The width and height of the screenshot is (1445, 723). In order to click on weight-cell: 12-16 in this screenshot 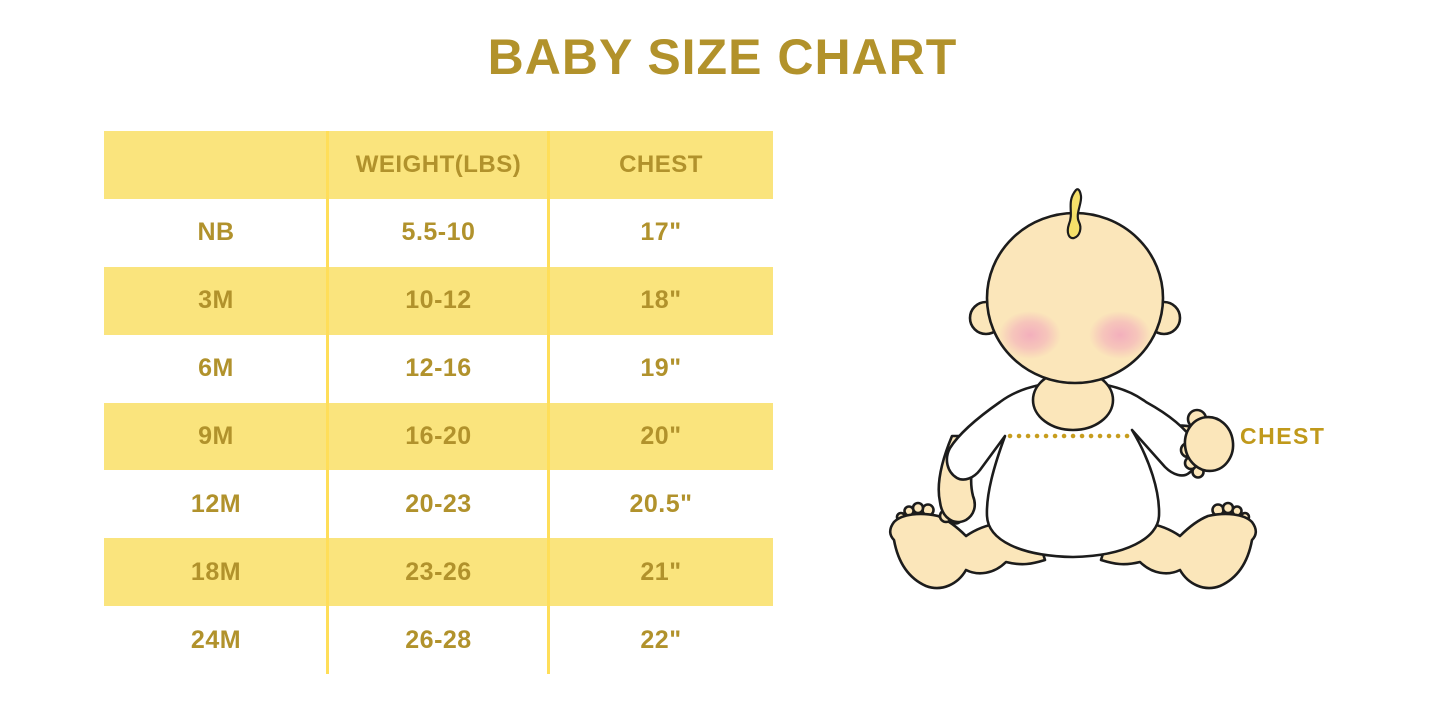, I will do `click(438, 368)`.